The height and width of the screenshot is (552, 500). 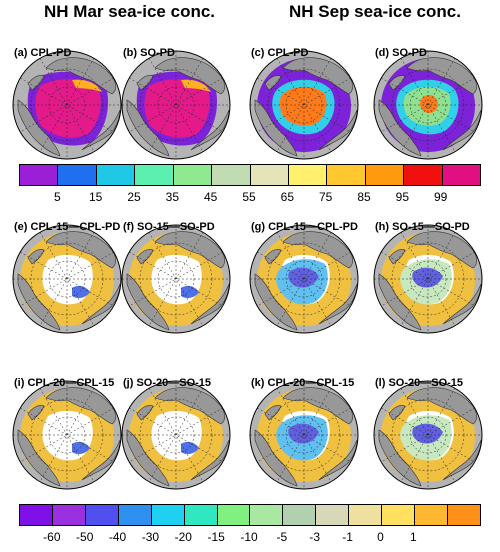 I want to click on map-panel: (d) SO-PD, so click(x=428, y=103).